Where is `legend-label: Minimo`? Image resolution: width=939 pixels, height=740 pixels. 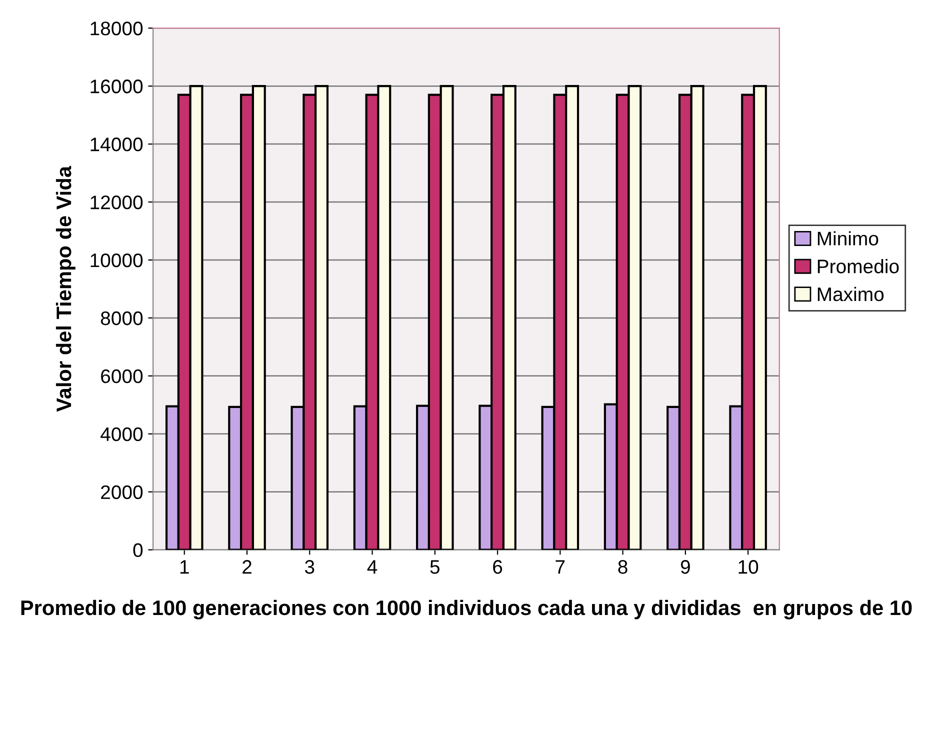
legend-label: Minimo is located at coordinates (848, 238).